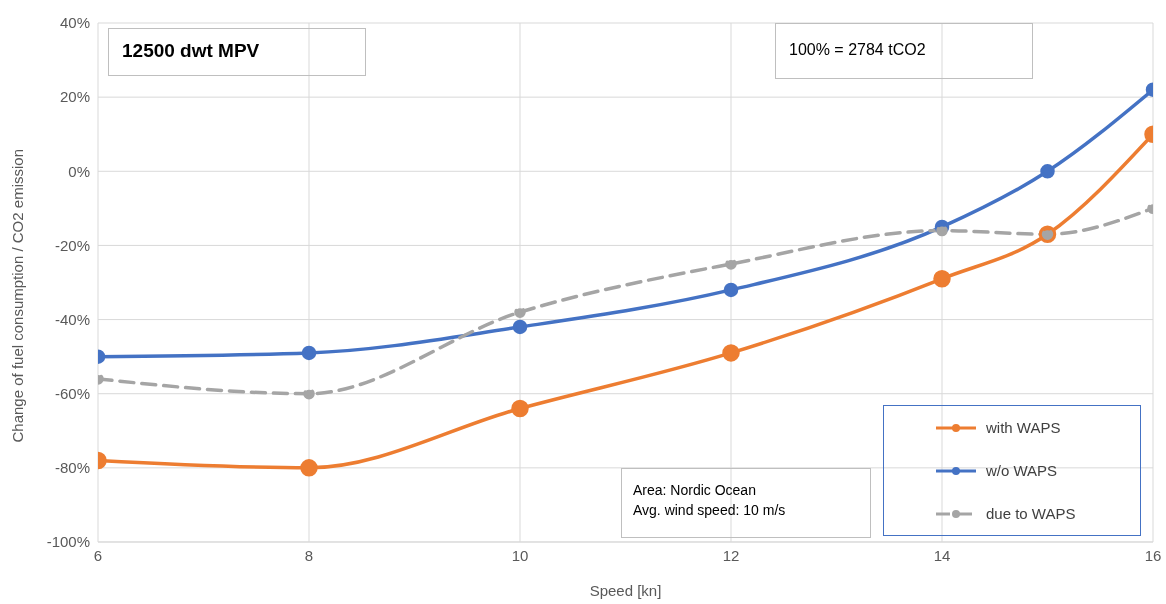 The width and height of the screenshot is (1166, 604). I want to click on x-tick-label: 16, so click(1153, 555).